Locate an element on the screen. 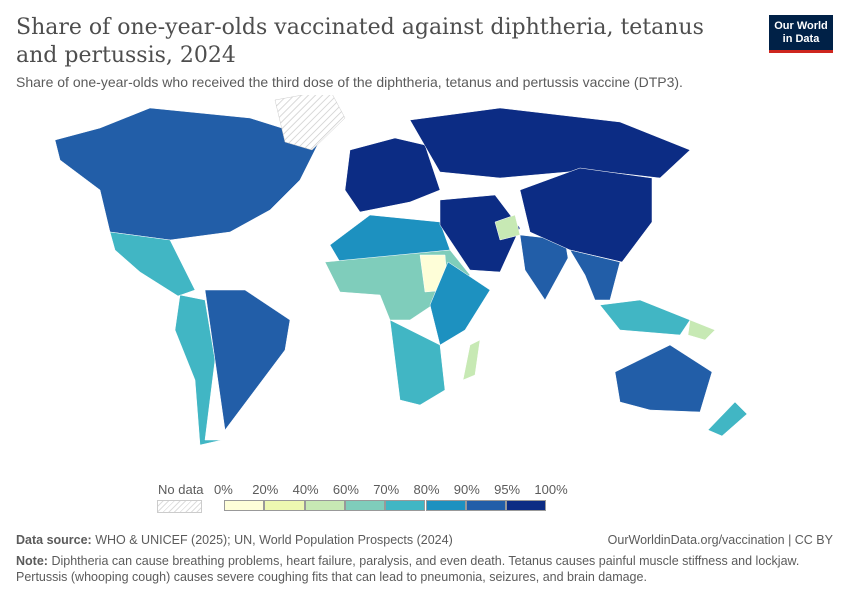 The image size is (850, 600). legend-tick-label: 0% is located at coordinates (223, 489).